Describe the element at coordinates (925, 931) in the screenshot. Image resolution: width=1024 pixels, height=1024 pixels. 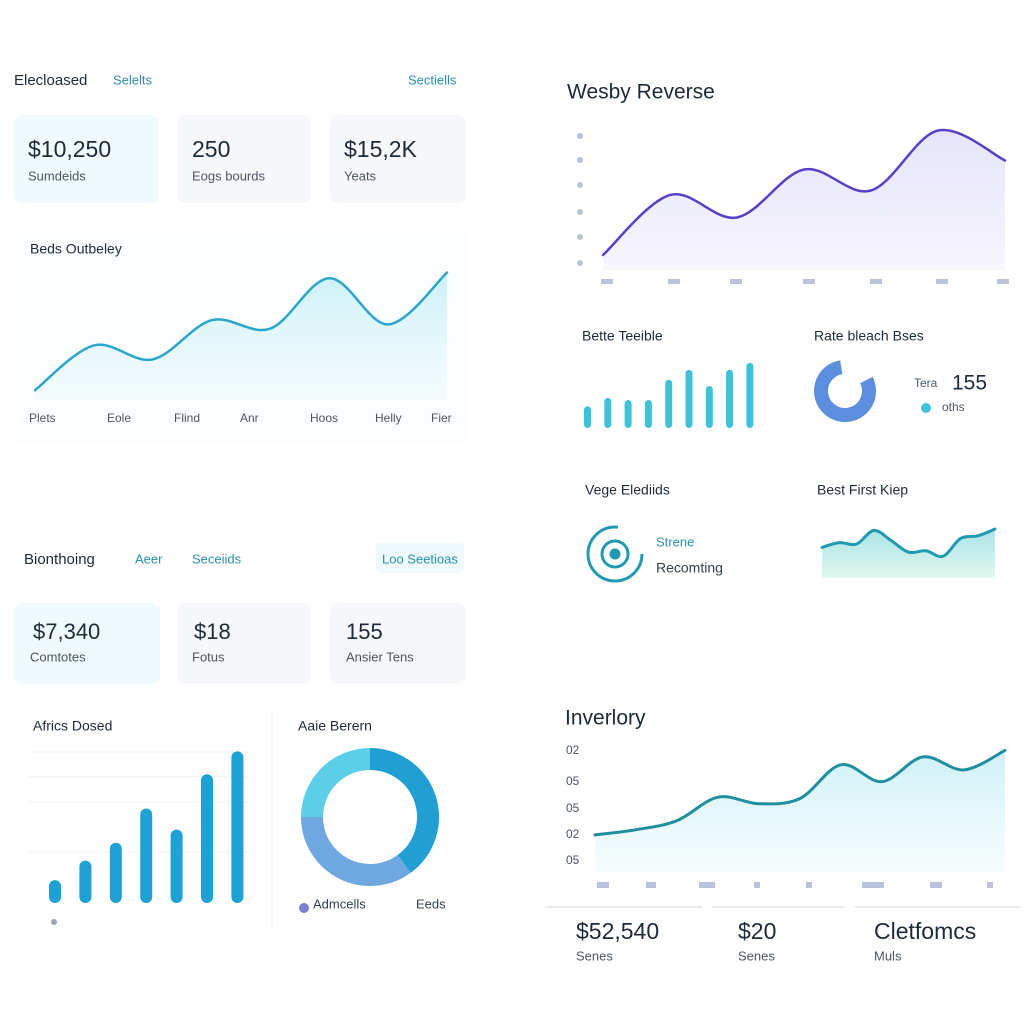
I see `stat-value: Cletfomcs` at that location.